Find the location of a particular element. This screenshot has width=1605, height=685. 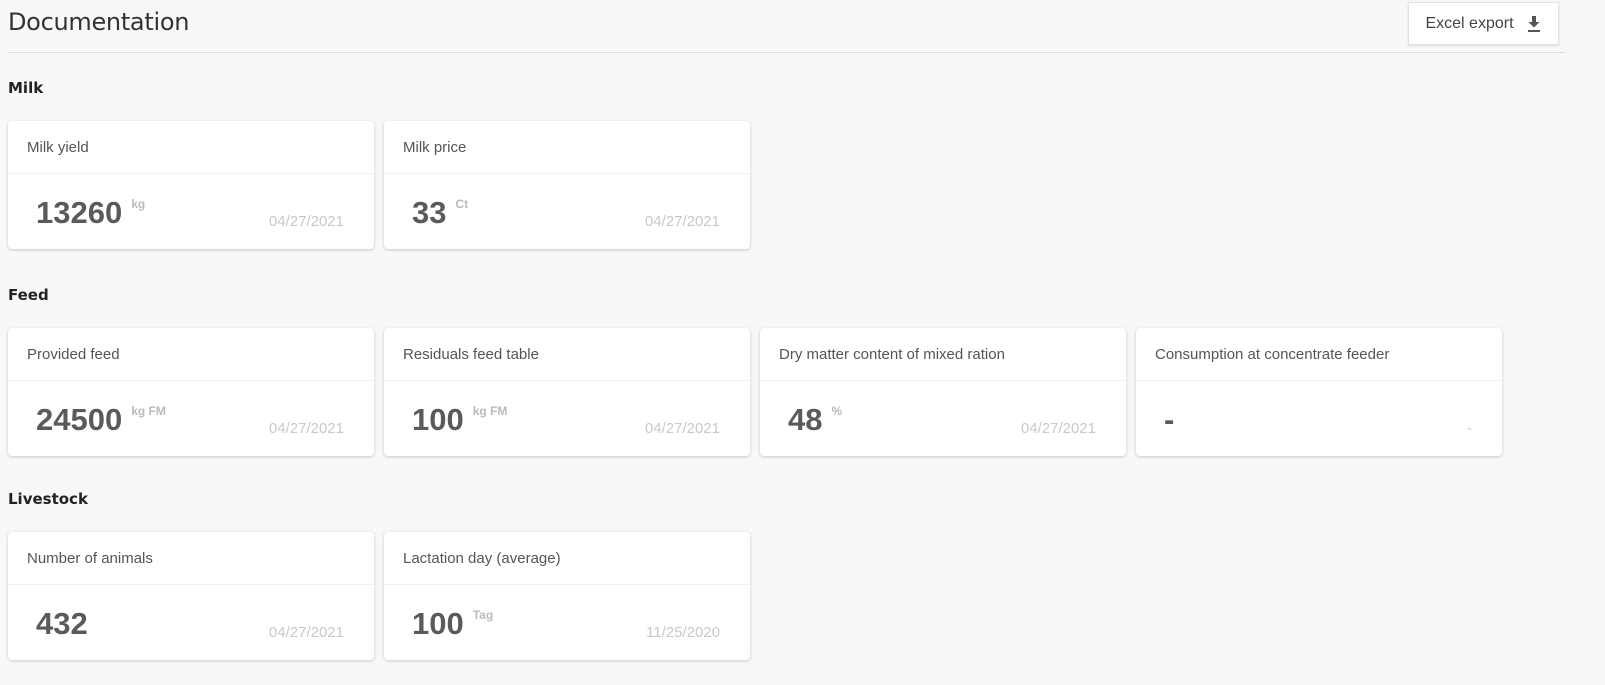

card-value-group: 24500 kg FM is located at coordinates (101, 420).